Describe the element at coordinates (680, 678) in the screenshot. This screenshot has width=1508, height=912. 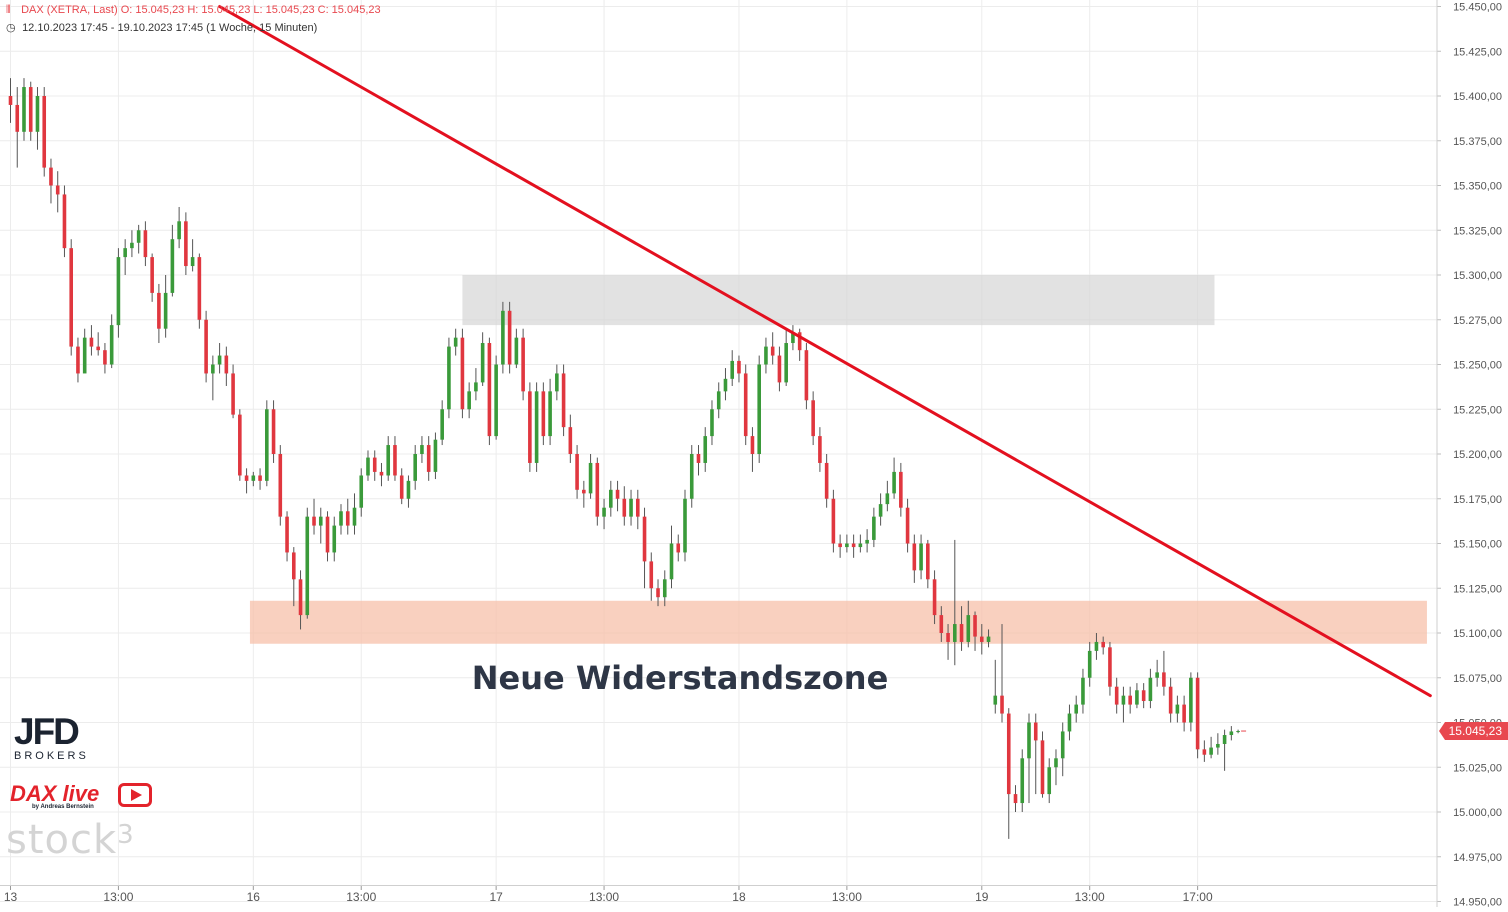
I see `zone-label: Neue Widerstandszone` at that location.